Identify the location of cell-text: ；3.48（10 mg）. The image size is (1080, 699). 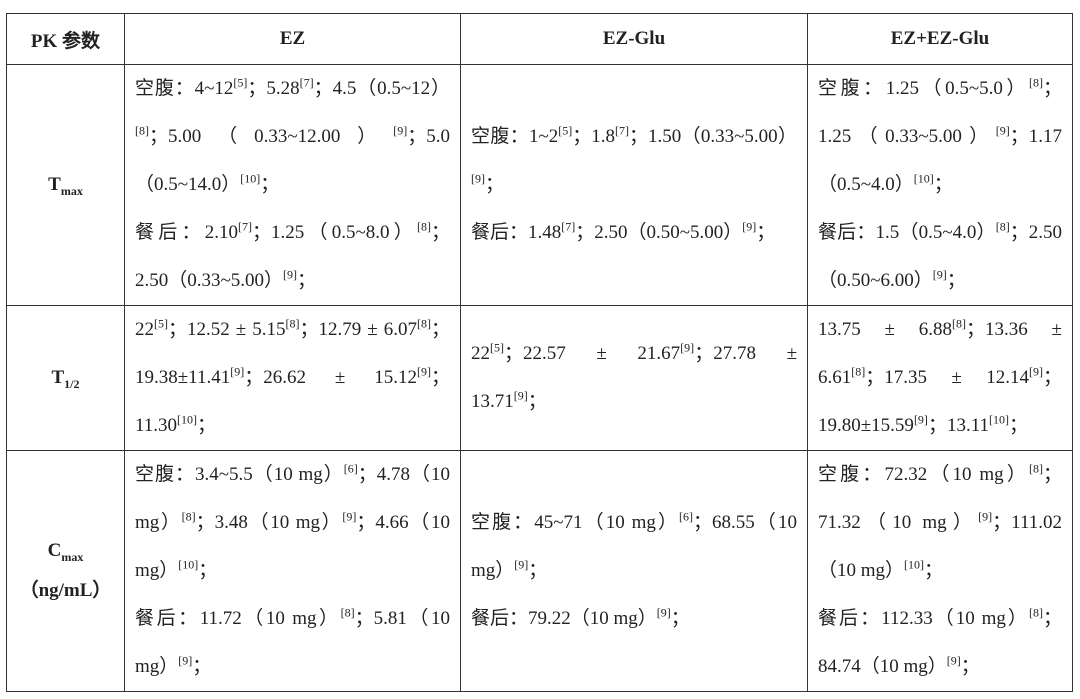
(269, 522).